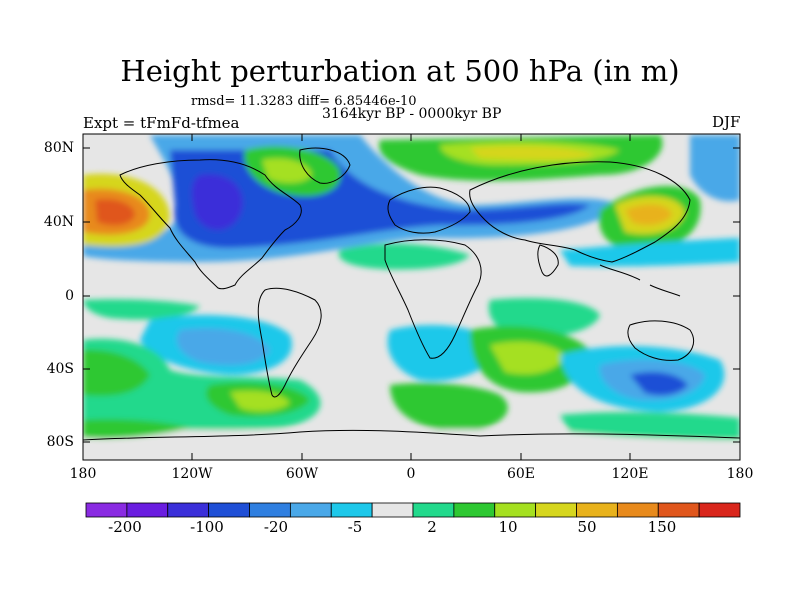  I want to click on south-america-coast, so click(289, 342).